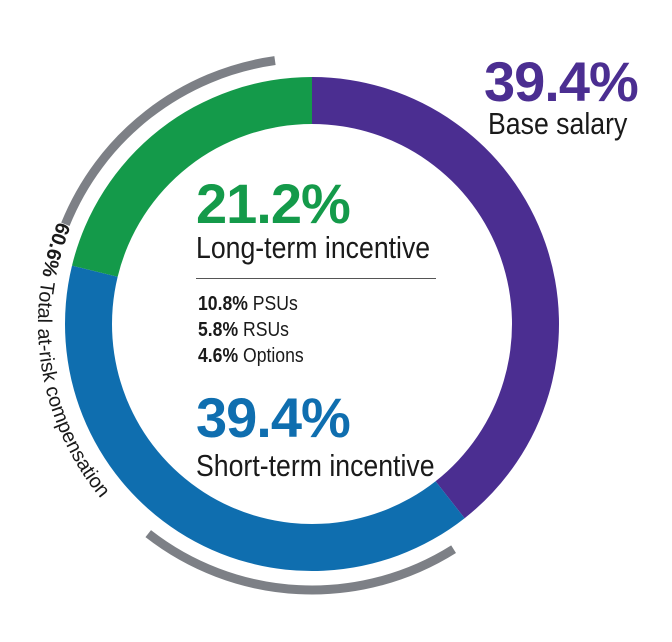 Image resolution: width=672 pixels, height=642 pixels. What do you see at coordinates (248, 304) in the screenshot?
I see `breakdown-psus: 10.8% PSUs` at bounding box center [248, 304].